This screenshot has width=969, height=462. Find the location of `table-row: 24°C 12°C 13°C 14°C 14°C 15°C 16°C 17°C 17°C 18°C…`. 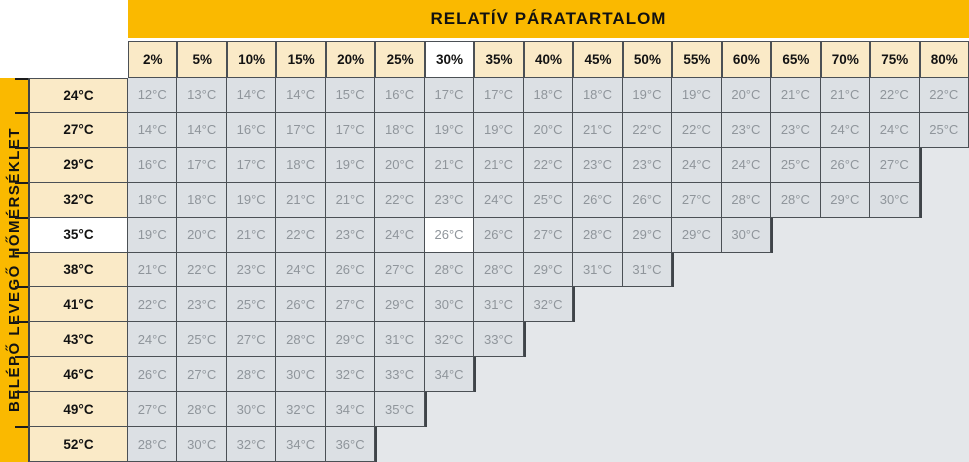

table-row: 24°C 12°C 13°C 14°C 14°C 15°C 16°C 17°C 17°C 18°C… is located at coordinates (498, 95).